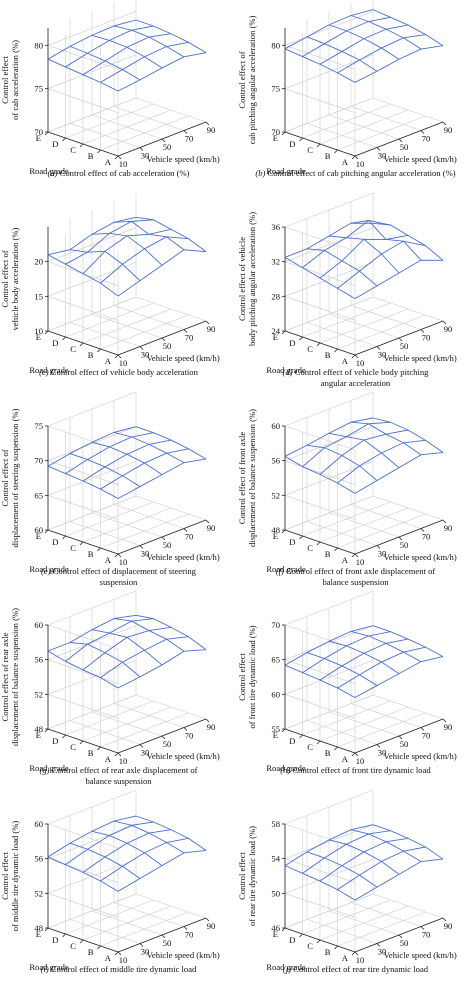 This screenshot has height=994, width=474. What do you see at coordinates (5, 278) in the screenshot?
I see `z-axis-label-line: Control effect of` at bounding box center [5, 278].